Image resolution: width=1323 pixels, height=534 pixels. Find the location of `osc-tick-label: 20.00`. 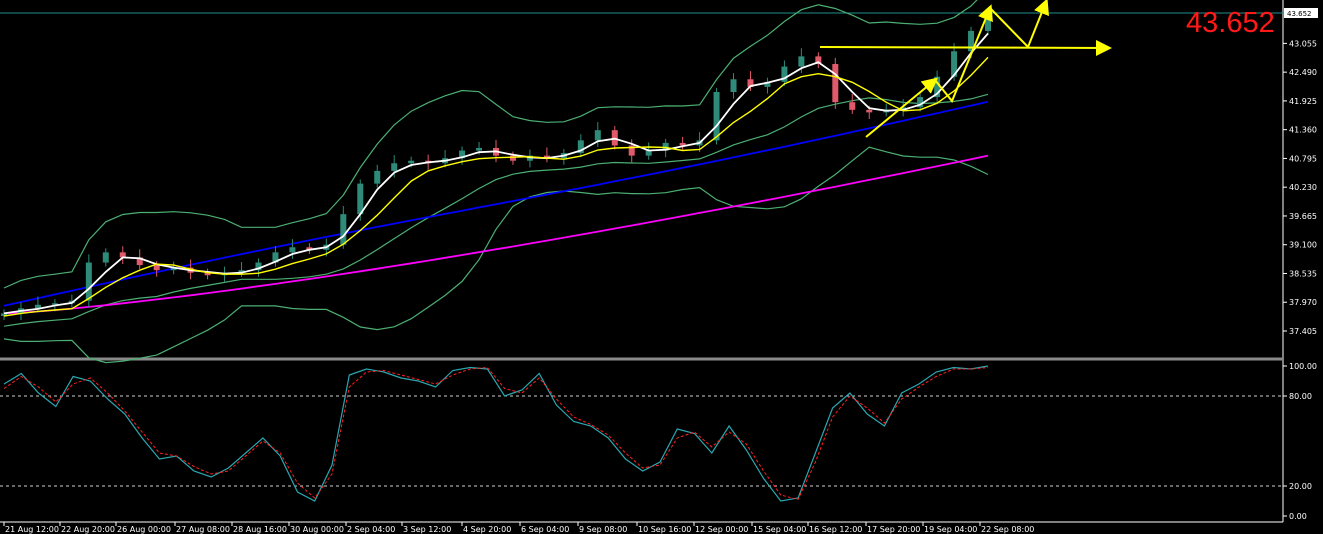

osc-tick-label: 20.00 is located at coordinates (1300, 486).